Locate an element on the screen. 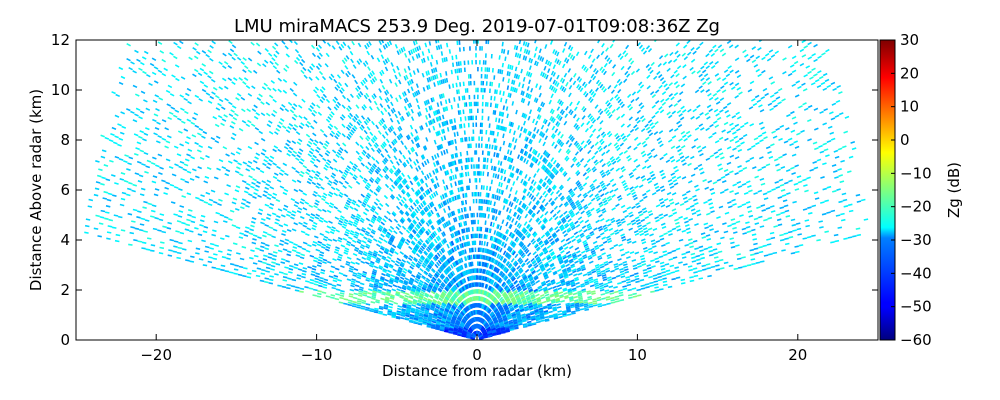 The width and height of the screenshot is (1000, 400). y-tick-label: 8 is located at coordinates (65, 140).